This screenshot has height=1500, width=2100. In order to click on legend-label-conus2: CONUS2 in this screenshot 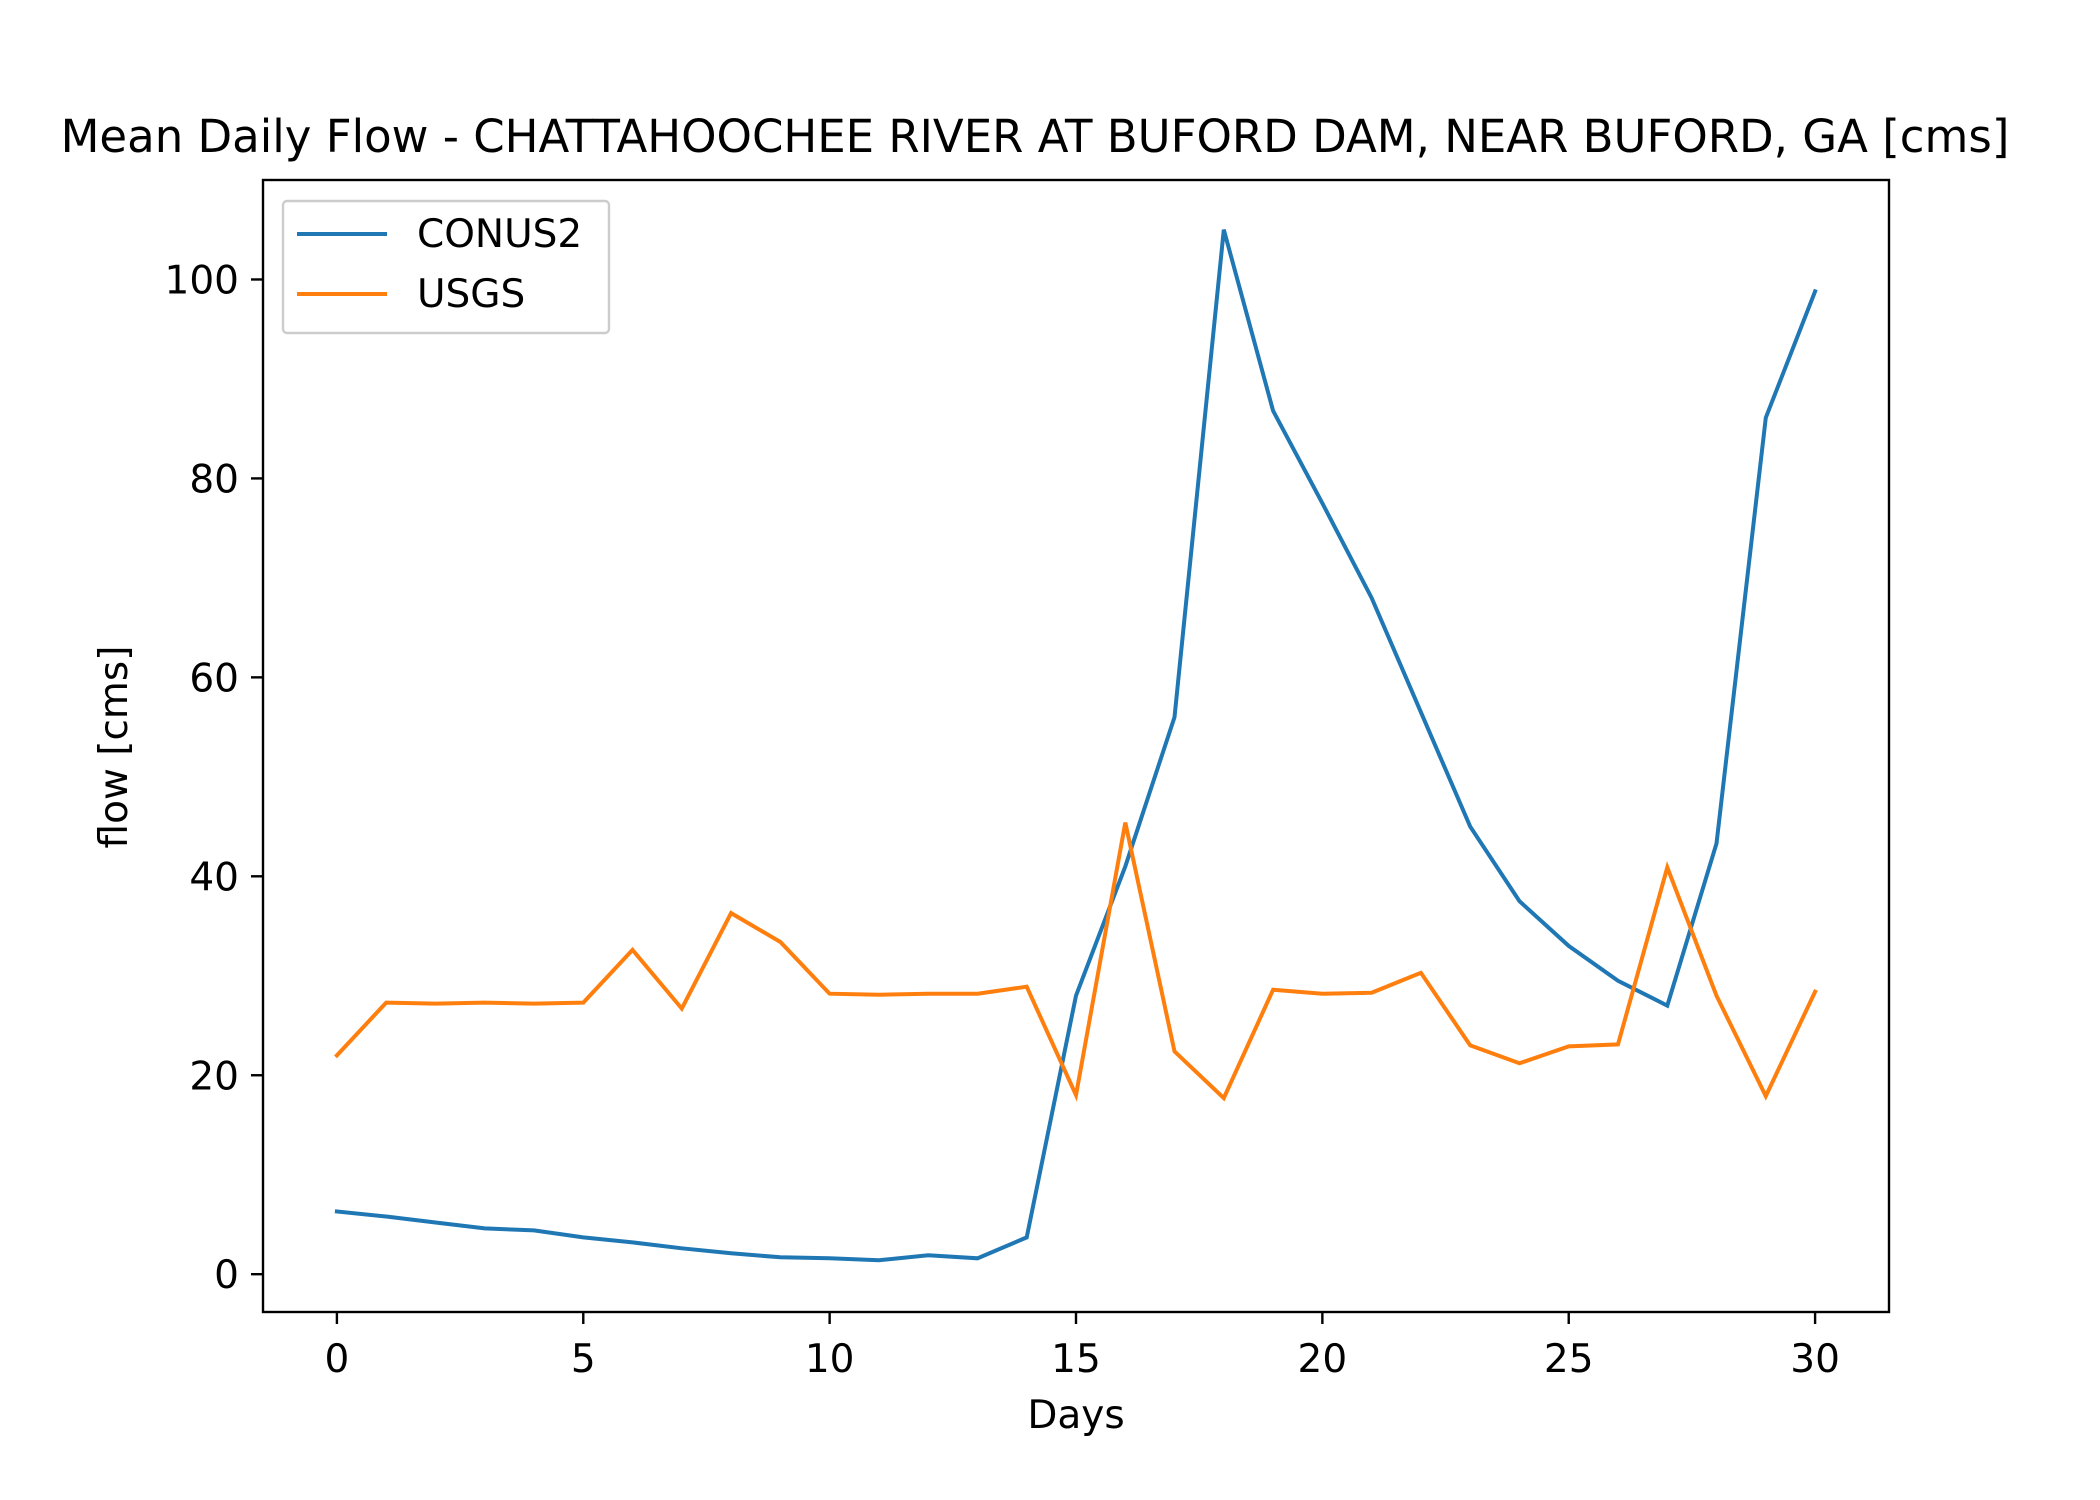, I will do `click(499, 234)`.